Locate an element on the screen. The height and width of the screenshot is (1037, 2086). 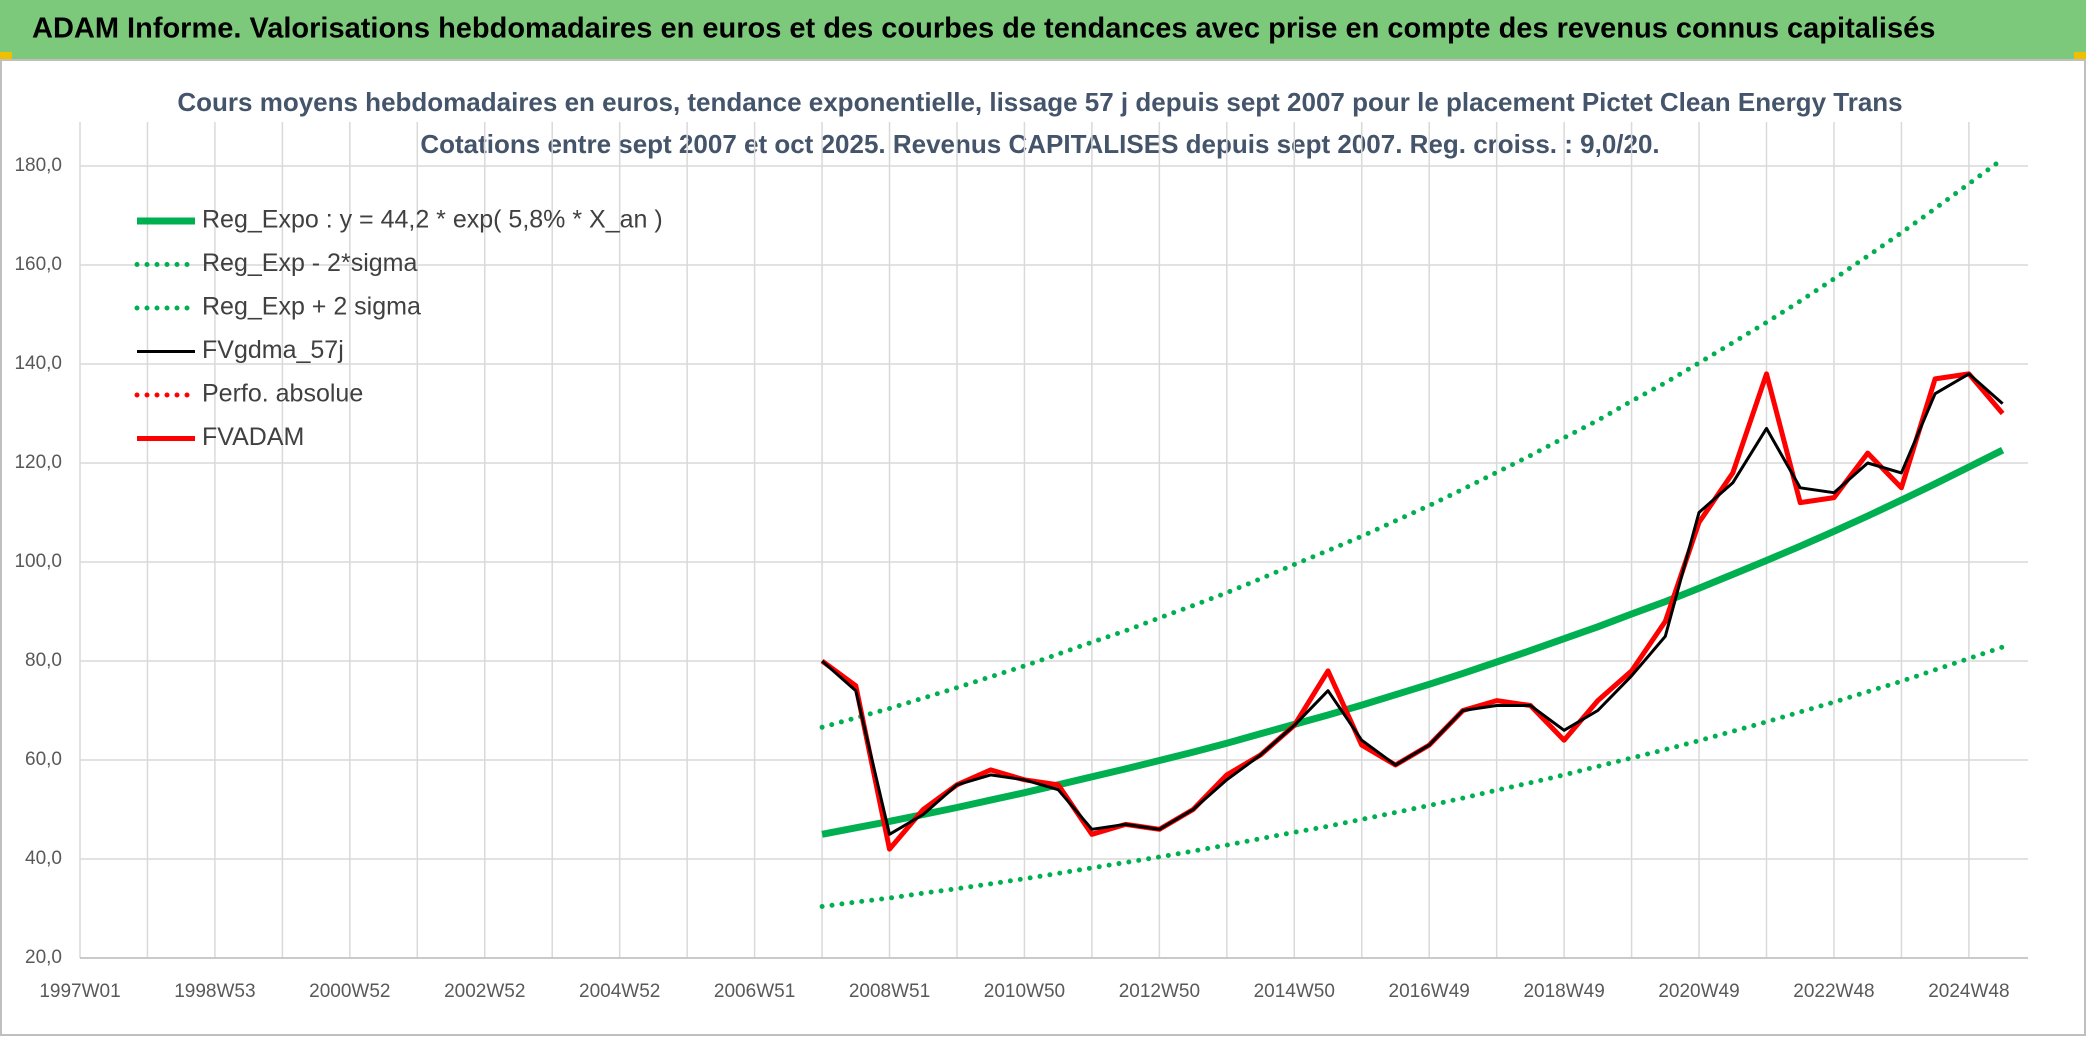
x-tick-label: 2014W50 is located at coordinates (1294, 991).